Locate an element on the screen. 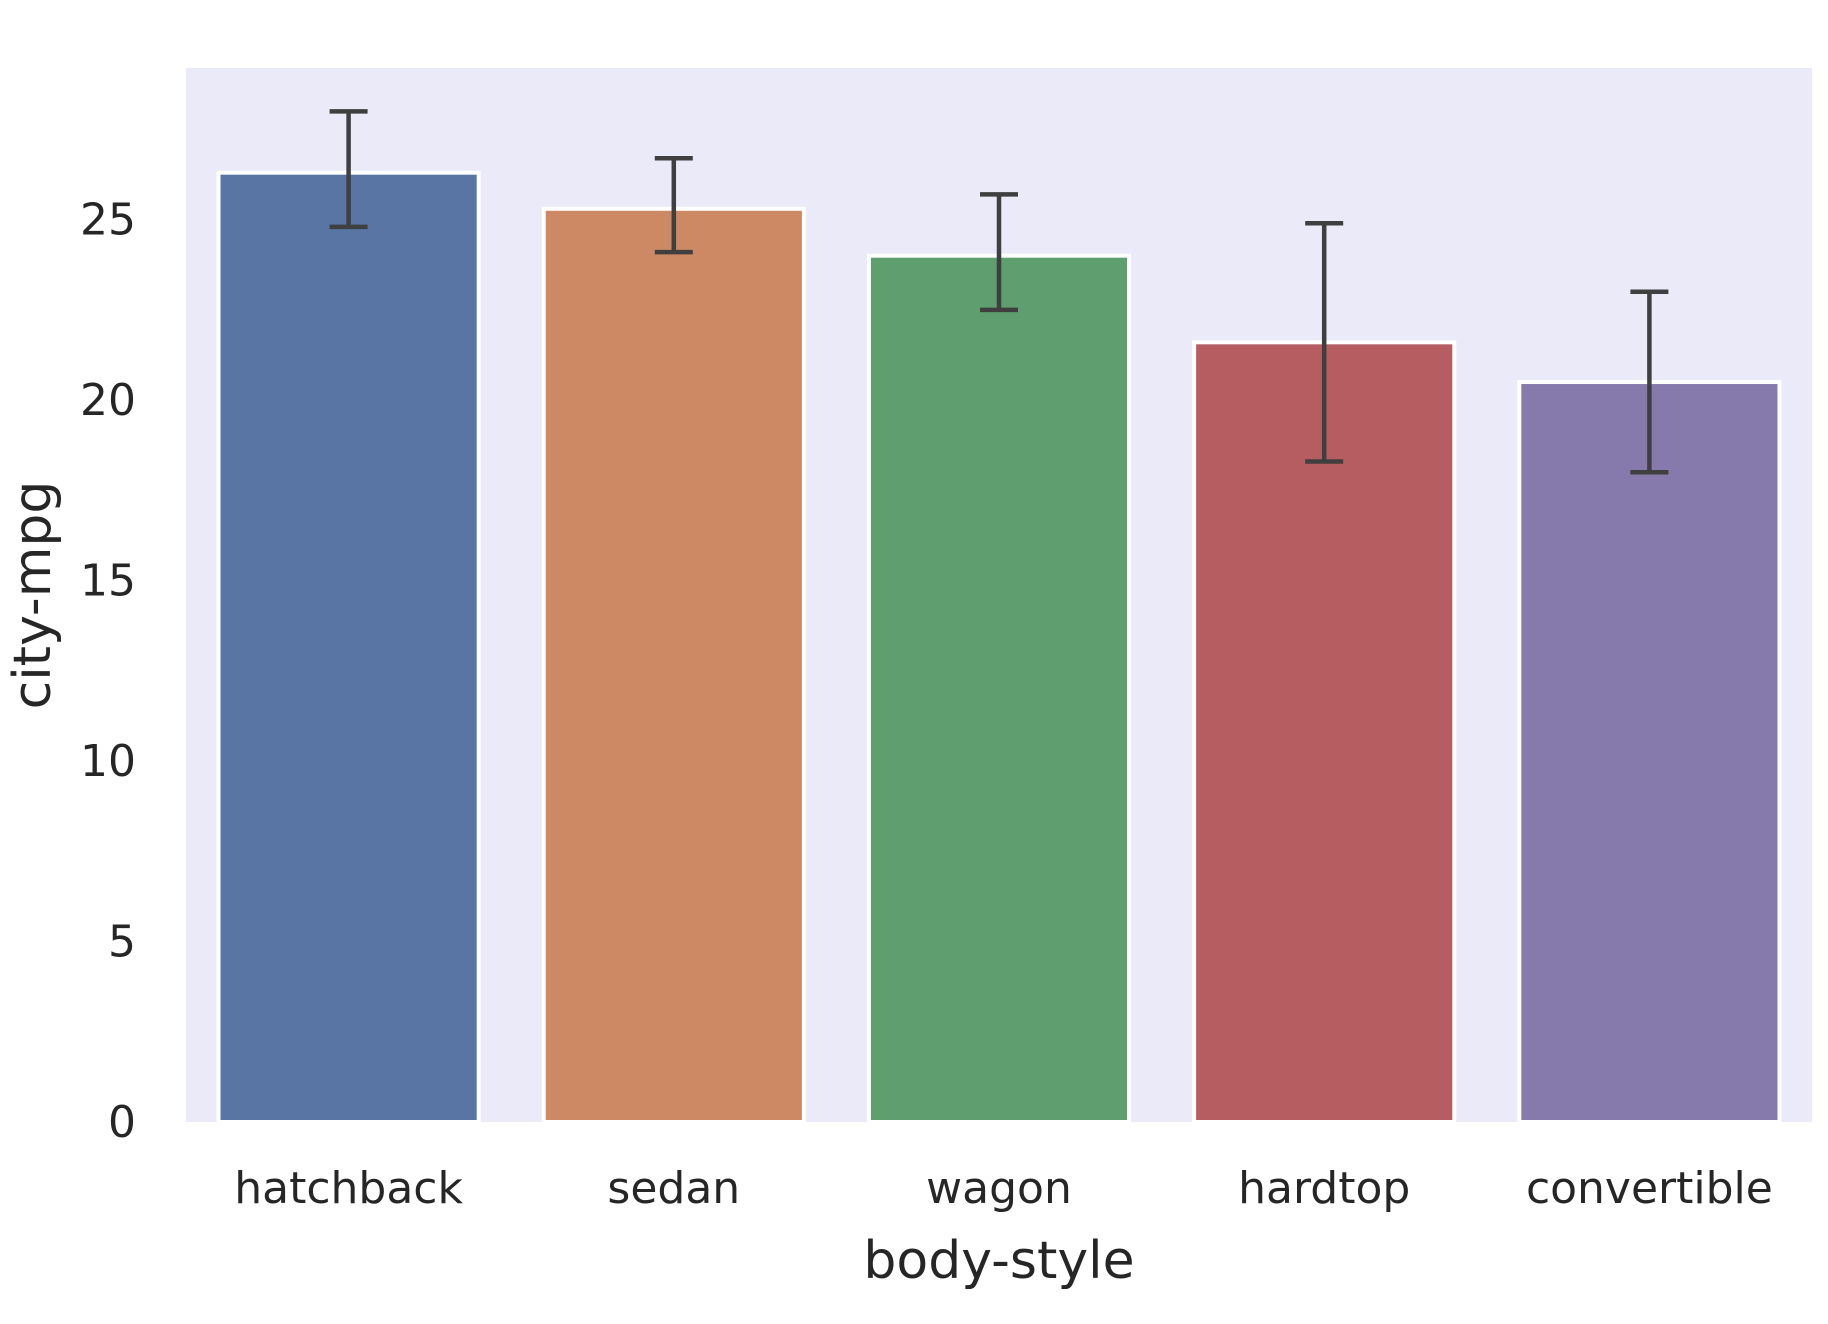  x-tick-labels: hatchback sedan wagon hardtop convertible is located at coordinates (1003, 1188).